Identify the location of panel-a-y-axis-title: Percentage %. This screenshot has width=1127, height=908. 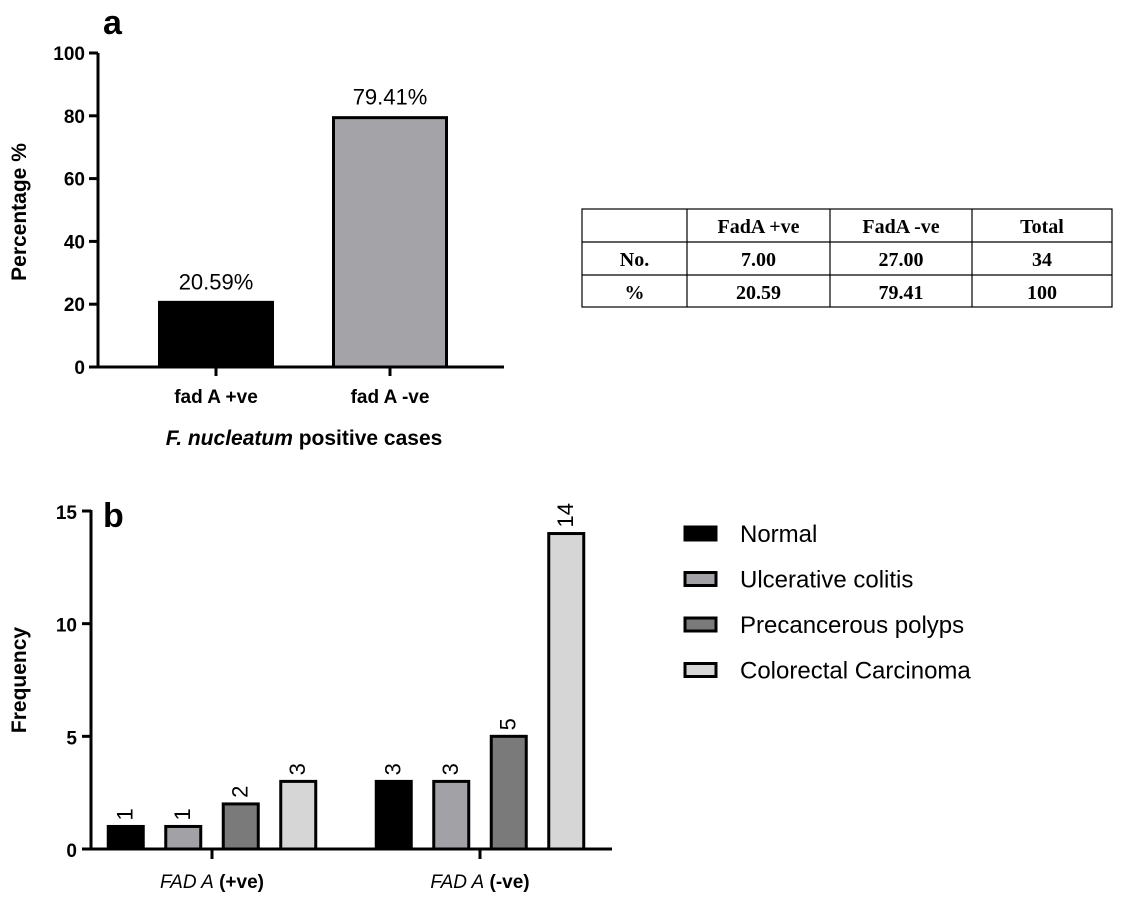
(19, 212).